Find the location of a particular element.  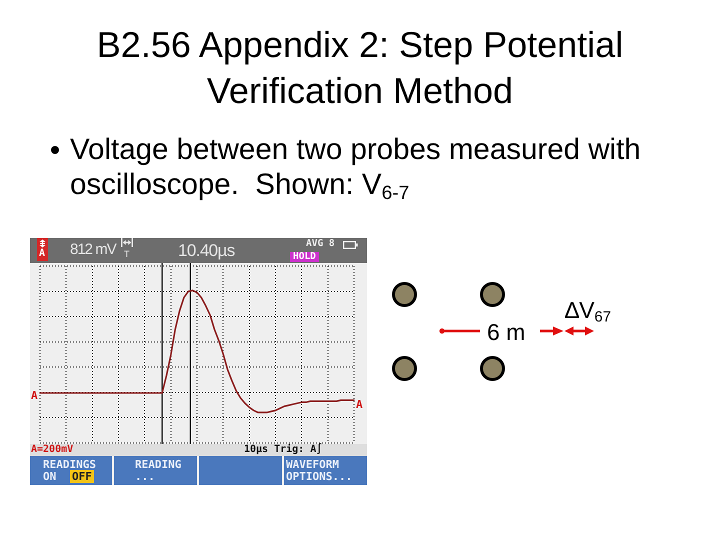

text: AVG 8 is located at coordinates (320, 243).